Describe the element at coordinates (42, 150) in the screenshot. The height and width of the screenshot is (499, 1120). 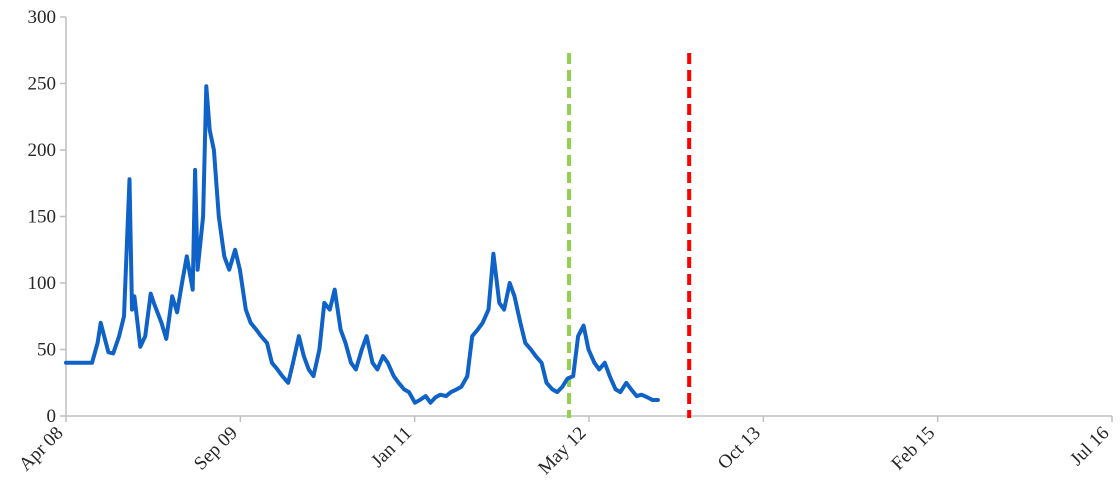
I see `y-tick-label: 200` at that location.